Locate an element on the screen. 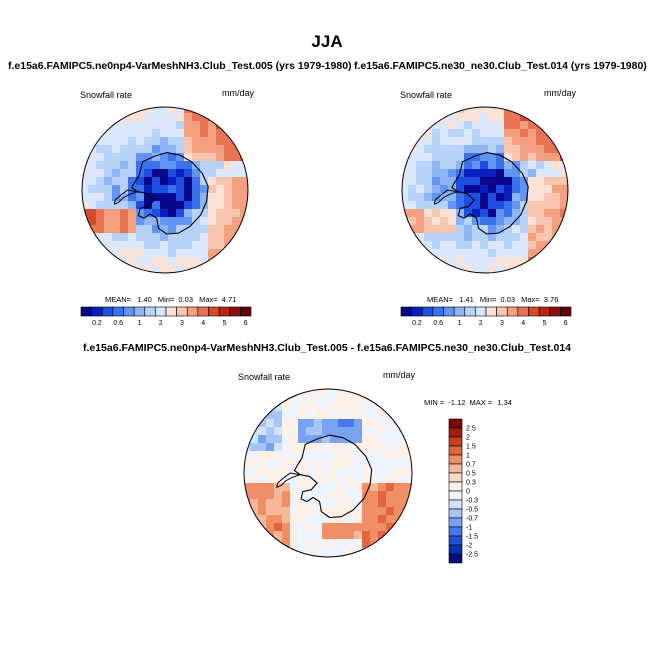 The image size is (654, 654). panel2-units-label: mm/day is located at coordinates (560, 93).